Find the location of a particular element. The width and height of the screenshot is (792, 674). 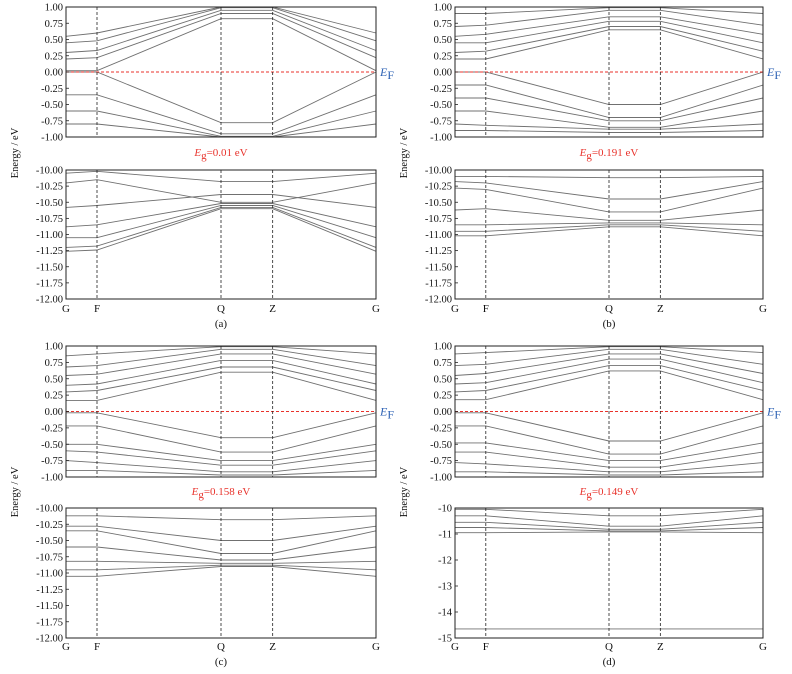

band-gap-value: =0.191 eV is located at coordinates (615, 153).